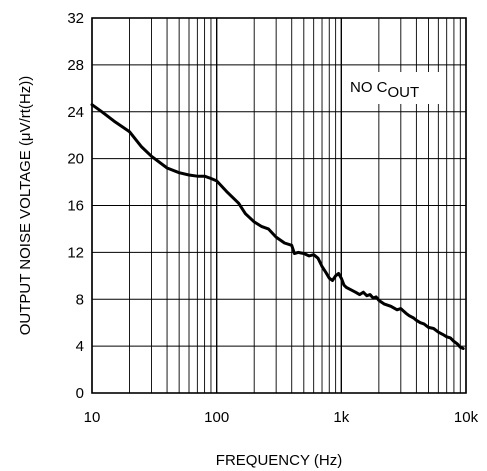  I want to click on y-tick-label: 20, so click(75, 159).